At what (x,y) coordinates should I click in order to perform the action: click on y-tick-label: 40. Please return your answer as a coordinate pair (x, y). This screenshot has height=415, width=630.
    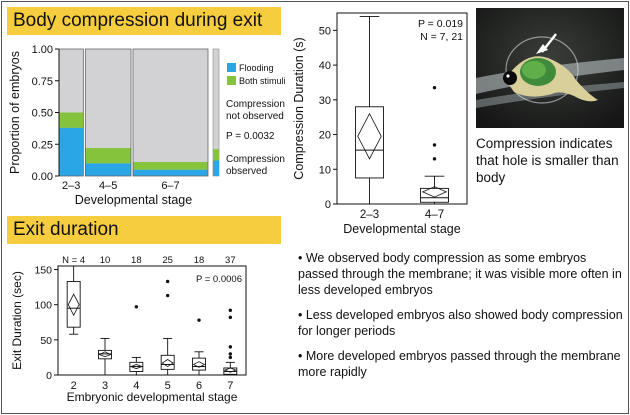
    Looking at the image, I should click on (325, 66).